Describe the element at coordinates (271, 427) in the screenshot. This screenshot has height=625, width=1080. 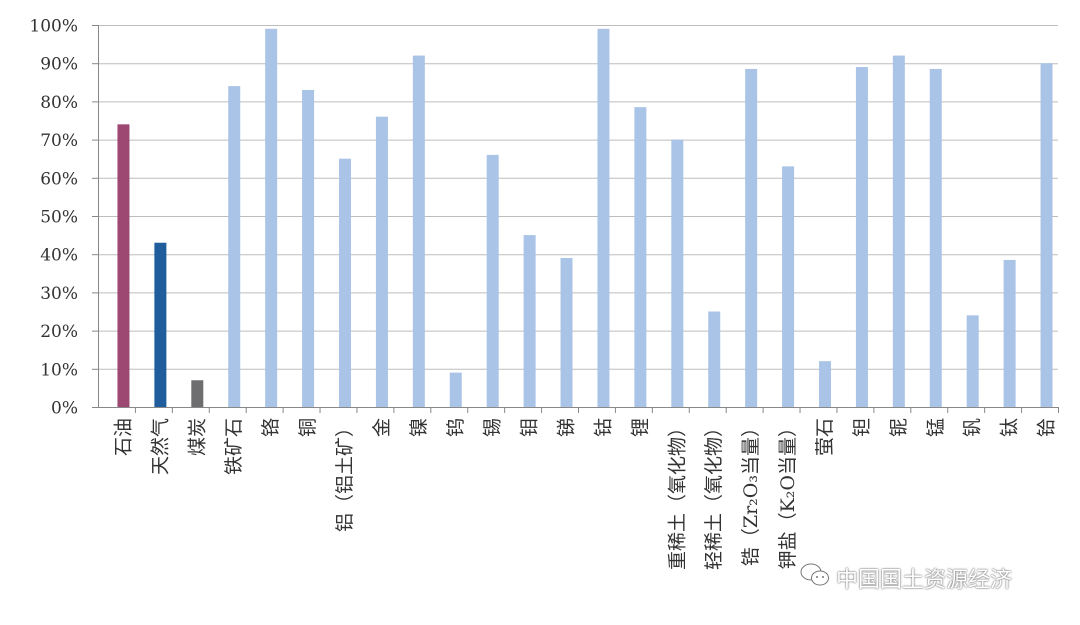
I see `x-tick-label: 铬` at that location.